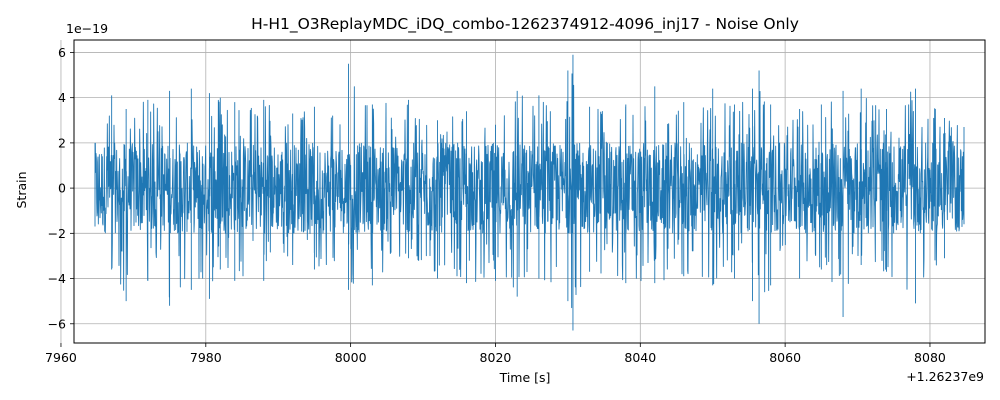 Image resolution: width=1000 pixels, height=400 pixels. Describe the element at coordinates (57, 233) in the screenshot. I see `y-tick-label: −2` at that location.